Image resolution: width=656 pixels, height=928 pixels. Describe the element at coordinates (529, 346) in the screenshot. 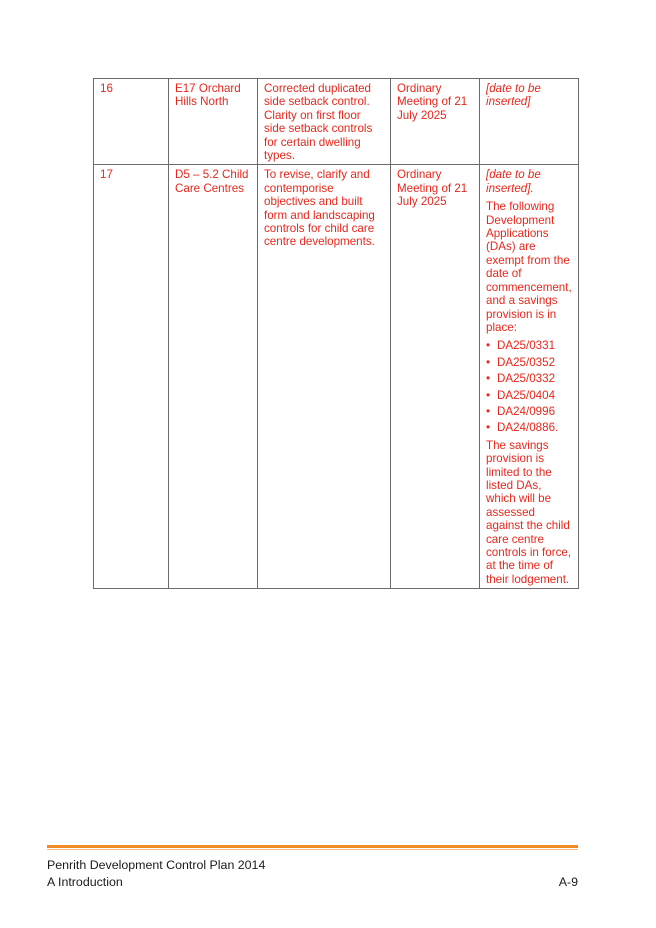

I see `list-item: DA25/0331` at that location.